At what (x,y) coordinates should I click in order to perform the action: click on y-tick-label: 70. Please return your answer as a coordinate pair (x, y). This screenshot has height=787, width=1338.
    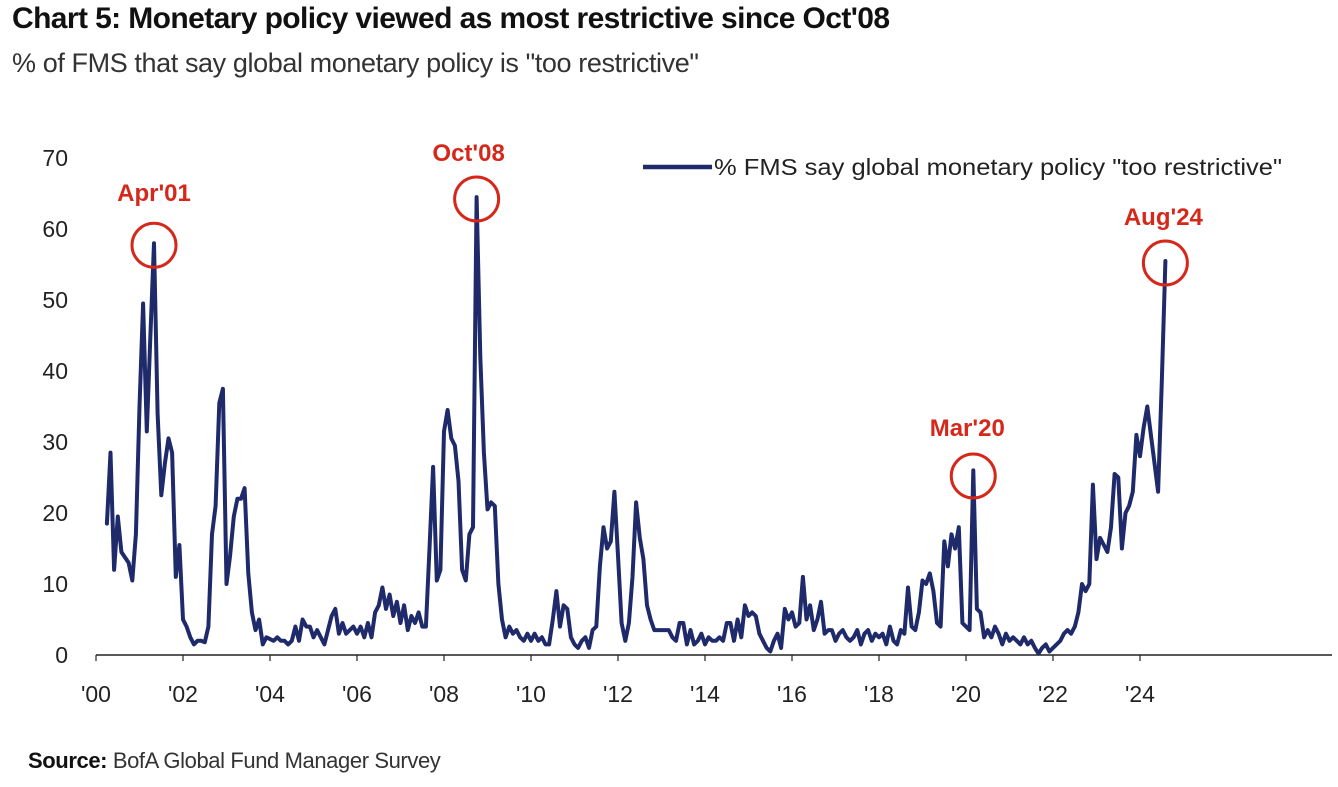
    Looking at the image, I should click on (55, 158).